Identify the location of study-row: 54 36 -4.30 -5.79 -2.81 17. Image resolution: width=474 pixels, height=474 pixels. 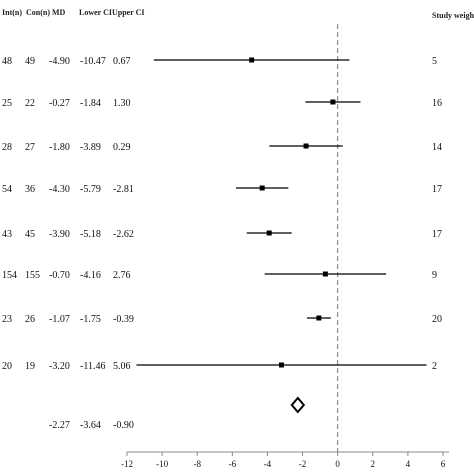
(222, 189).